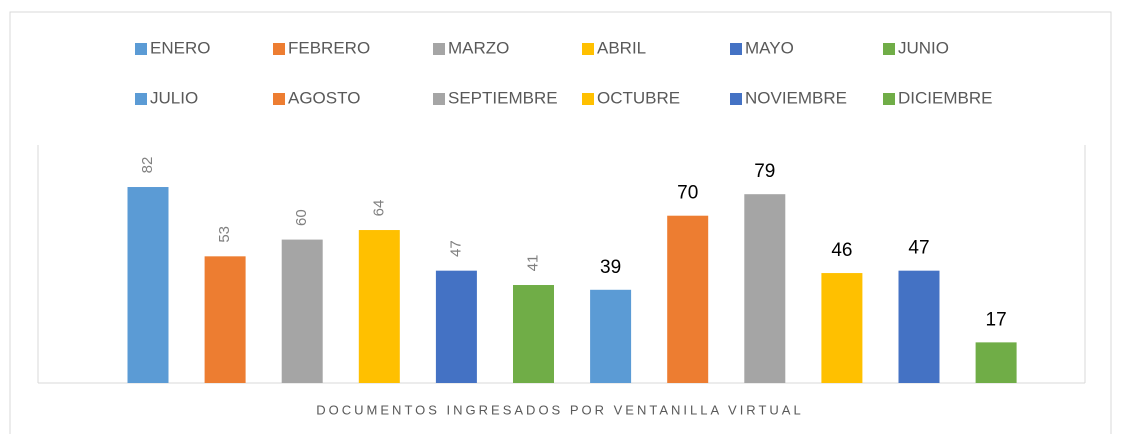 This screenshot has height=434, width=1123. Describe the element at coordinates (503, 97) in the screenshot. I see `legend-label: SEPTIEMBRE` at that location.